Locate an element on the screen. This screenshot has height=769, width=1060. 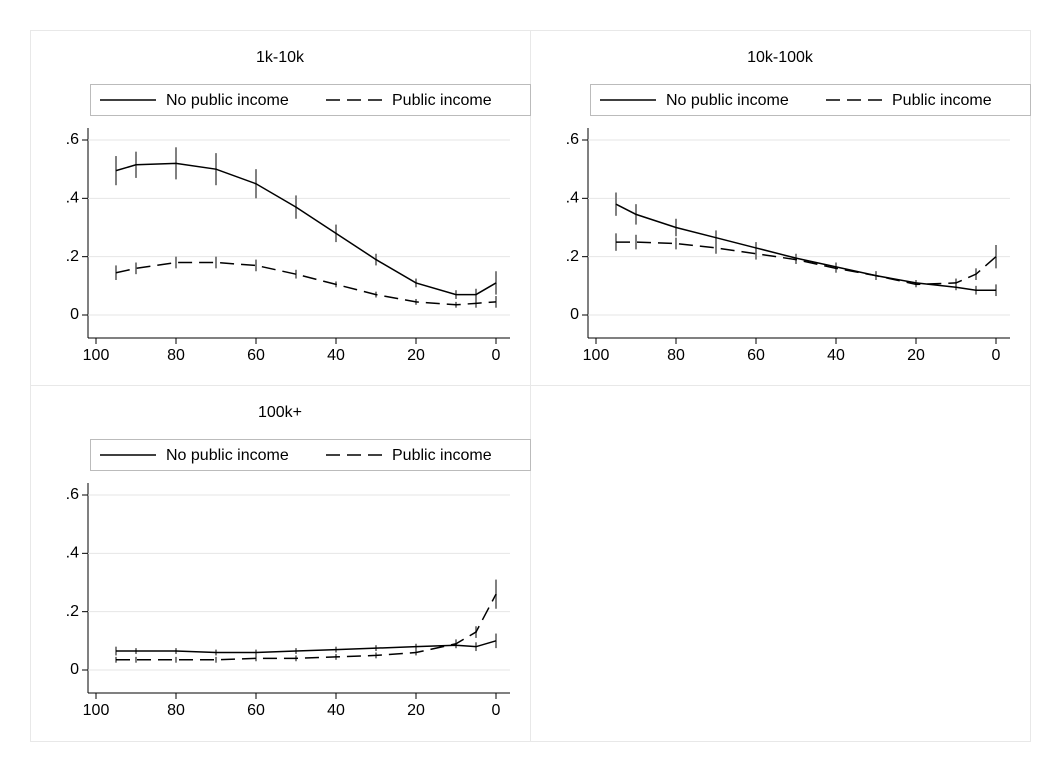
panel-title: 1k-10k is located at coordinates (280, 57).